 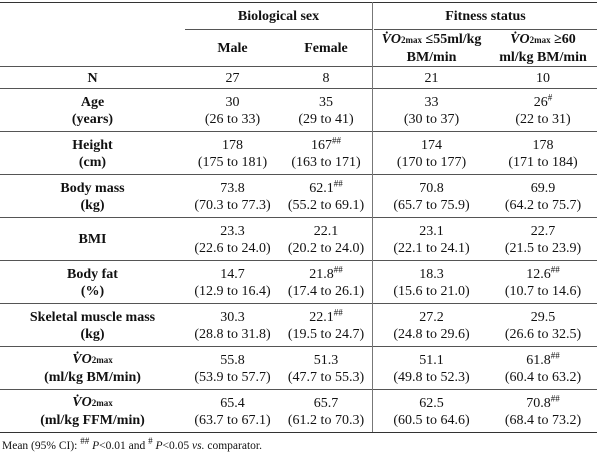 I want to click on cell-male-body-fat: 14.7 (12.9 to 16.4), so click(x=232, y=282).